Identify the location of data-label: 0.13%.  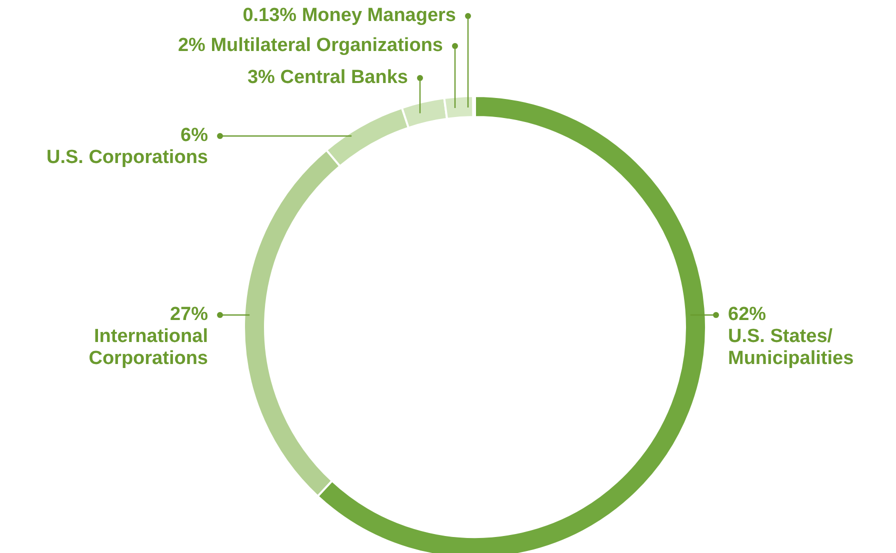
(269, 15).